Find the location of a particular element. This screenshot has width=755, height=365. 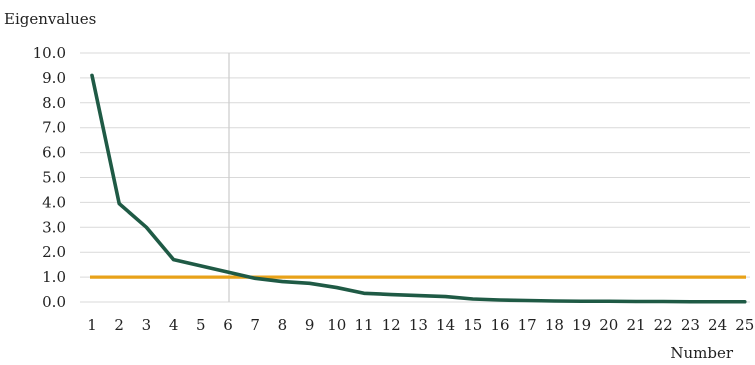

y-tick-label: 3.0 is located at coordinates (54, 227).